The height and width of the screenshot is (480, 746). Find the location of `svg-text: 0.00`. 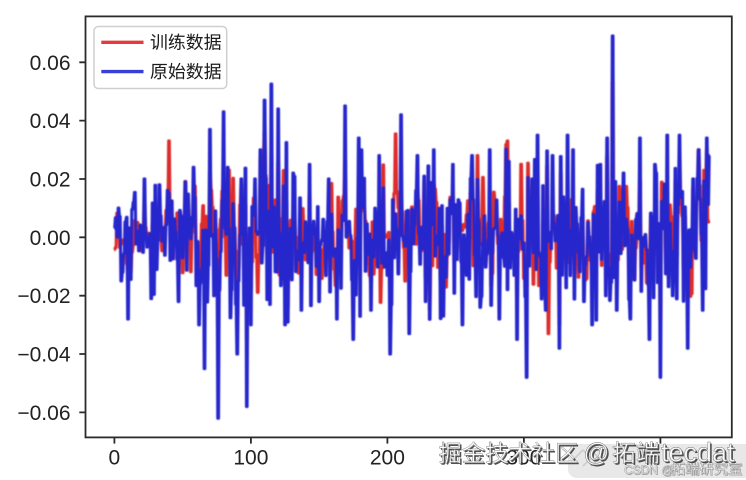

svg-text: 0.00 is located at coordinates (50, 238).